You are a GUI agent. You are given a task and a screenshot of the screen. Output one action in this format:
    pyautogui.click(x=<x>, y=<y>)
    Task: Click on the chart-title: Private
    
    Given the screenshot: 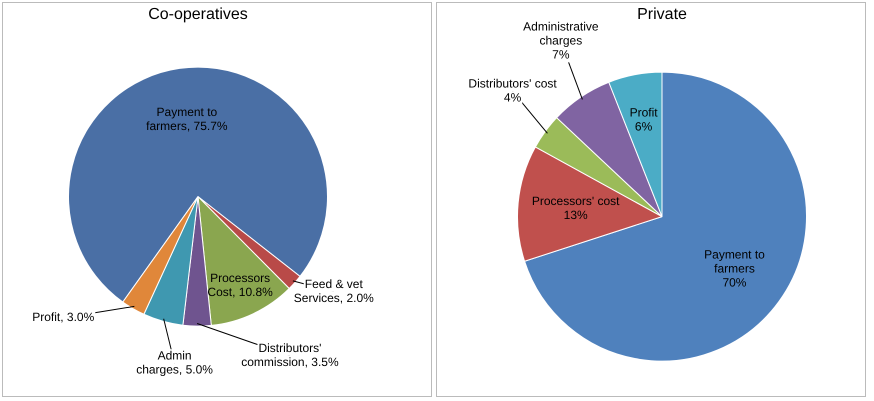 What is the action you would take?
    pyautogui.click(x=662, y=15)
    